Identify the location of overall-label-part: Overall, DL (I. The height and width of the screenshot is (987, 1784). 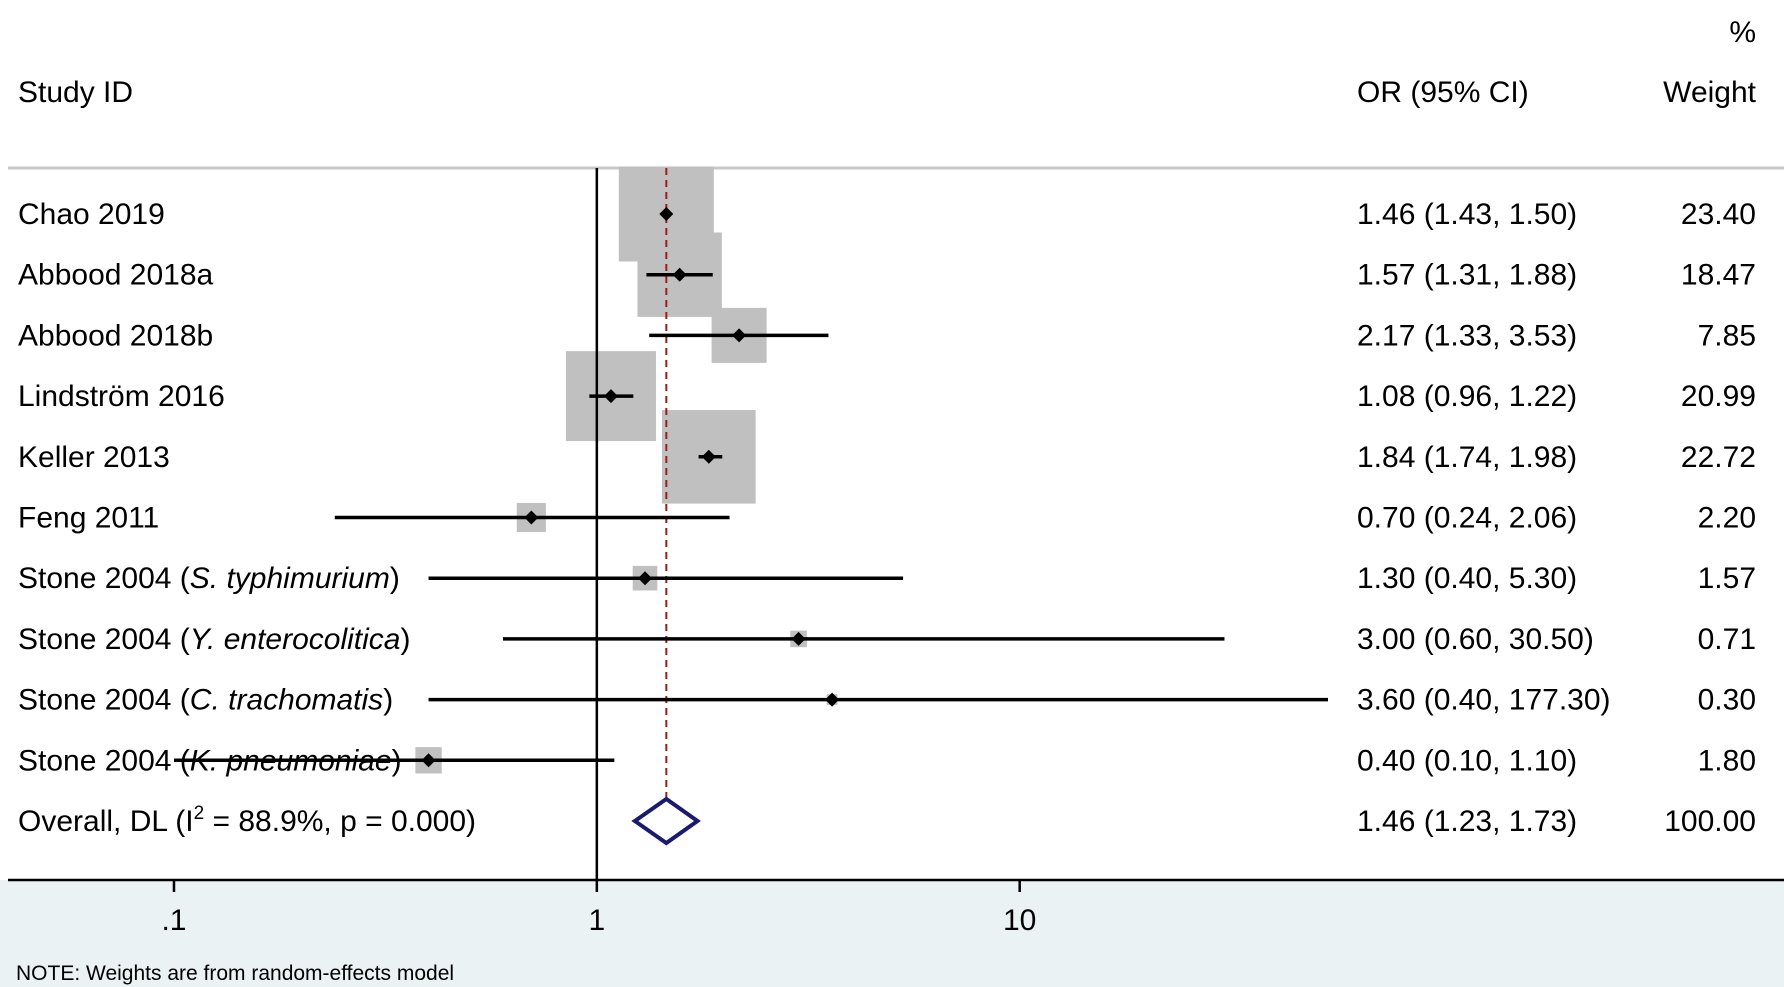
(106, 821).